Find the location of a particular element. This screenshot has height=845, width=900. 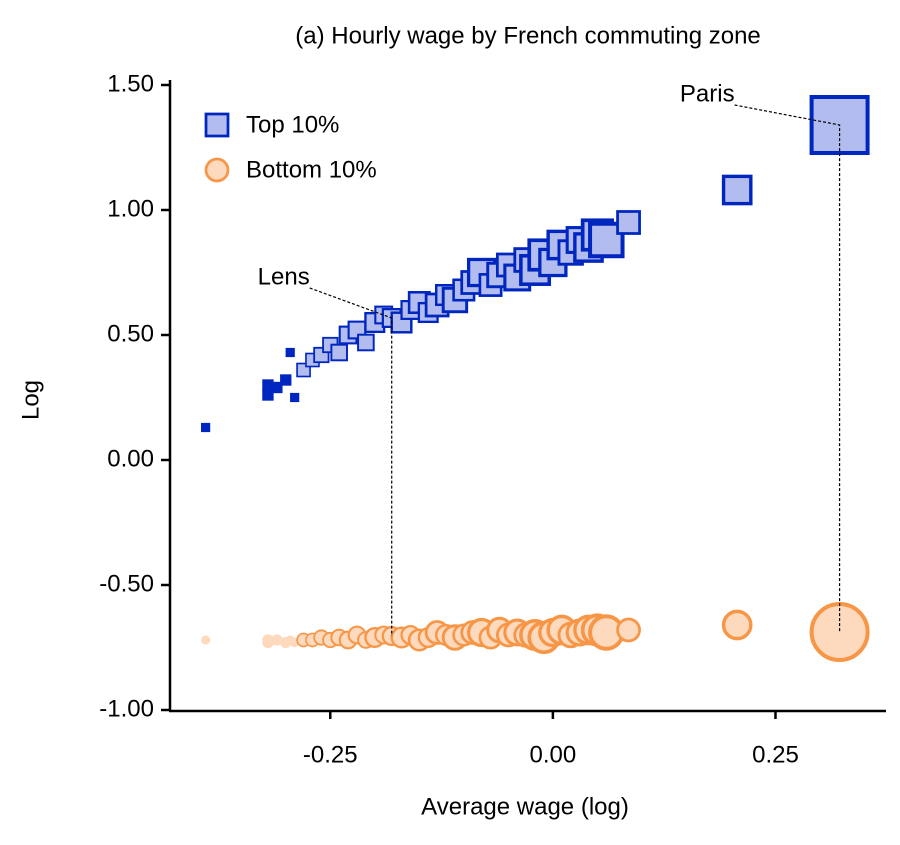

chart-title: (a) Hourly wage by French commuting zone is located at coordinates (528, 35).